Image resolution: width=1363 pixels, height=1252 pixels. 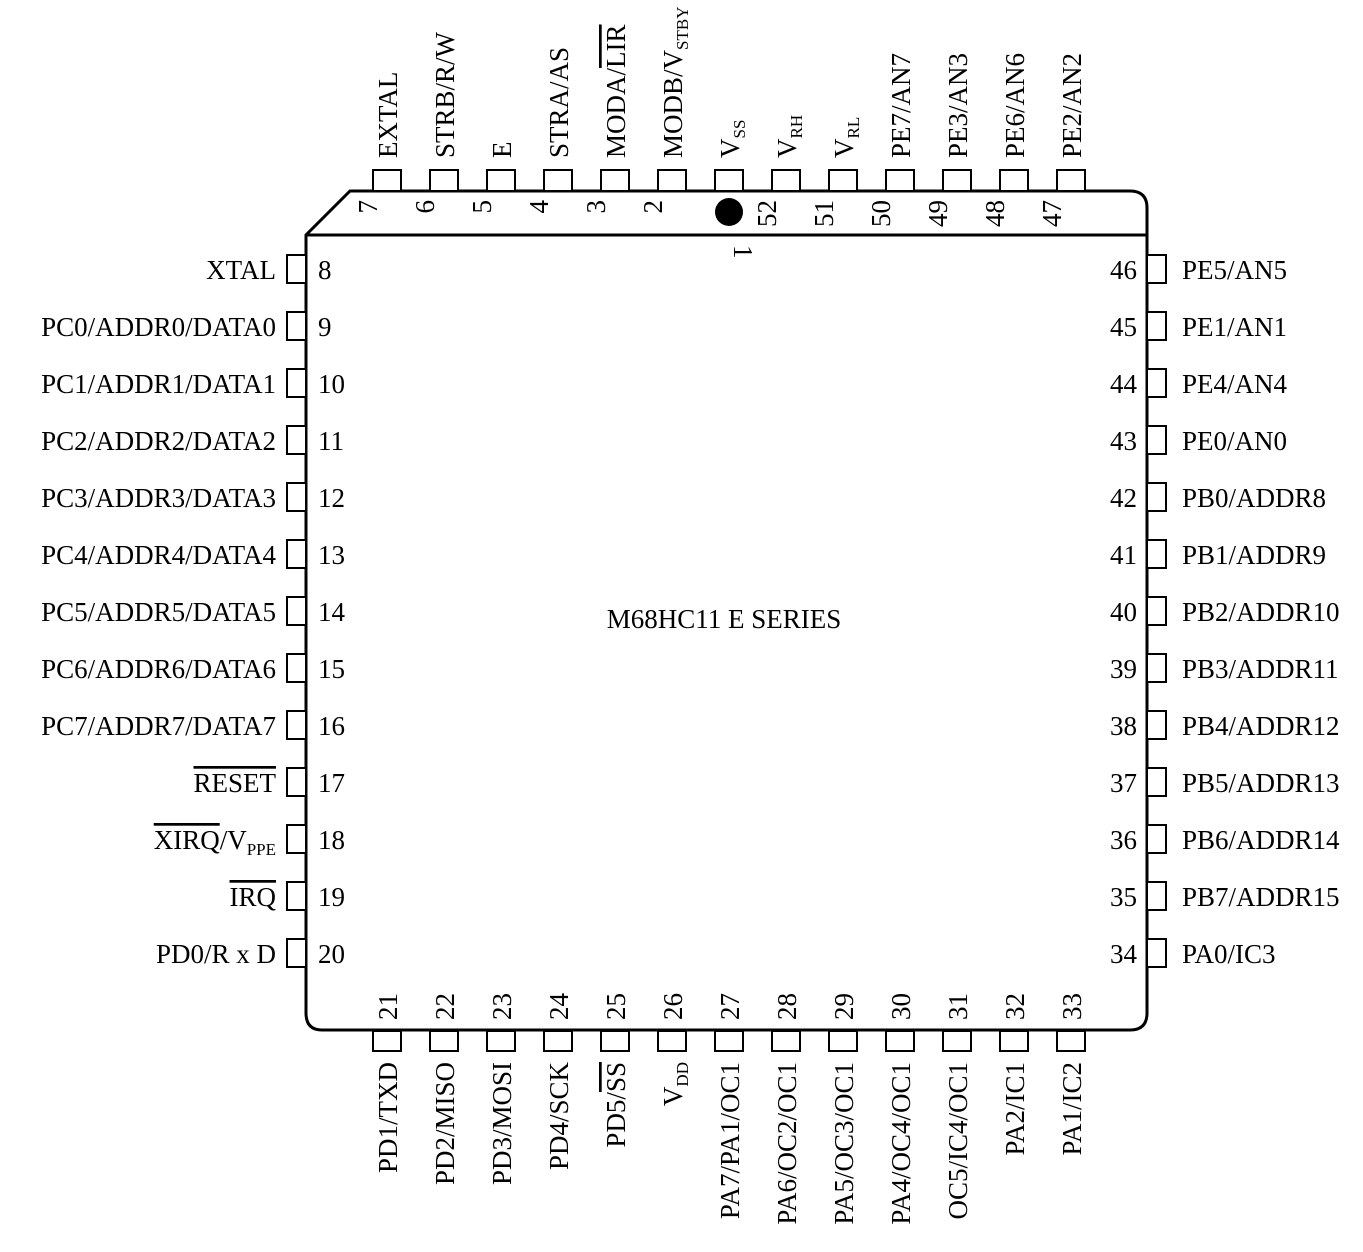 I want to click on pin-number: 21, so click(x=388, y=1006).